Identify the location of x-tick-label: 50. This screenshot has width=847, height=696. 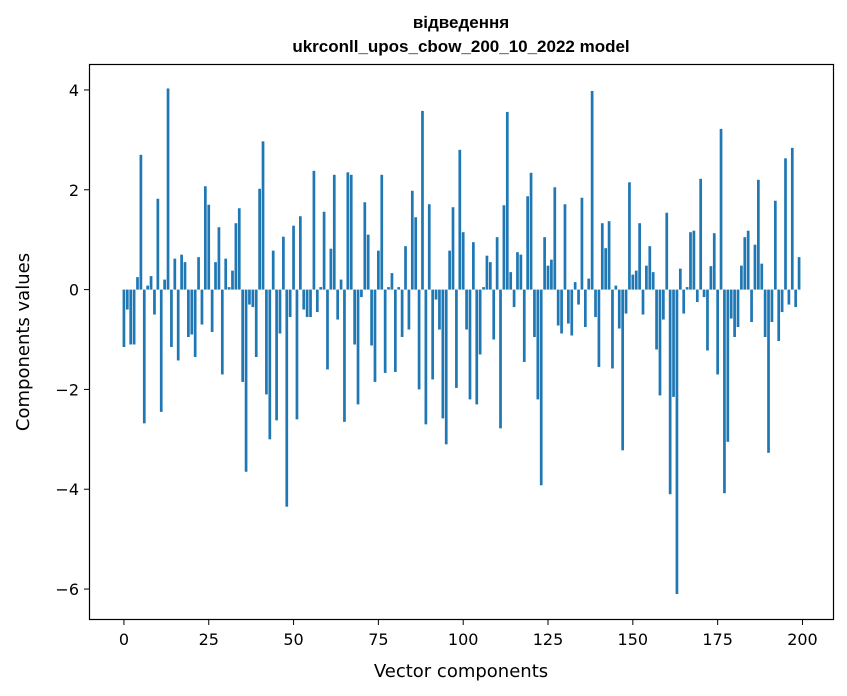
(293, 639).